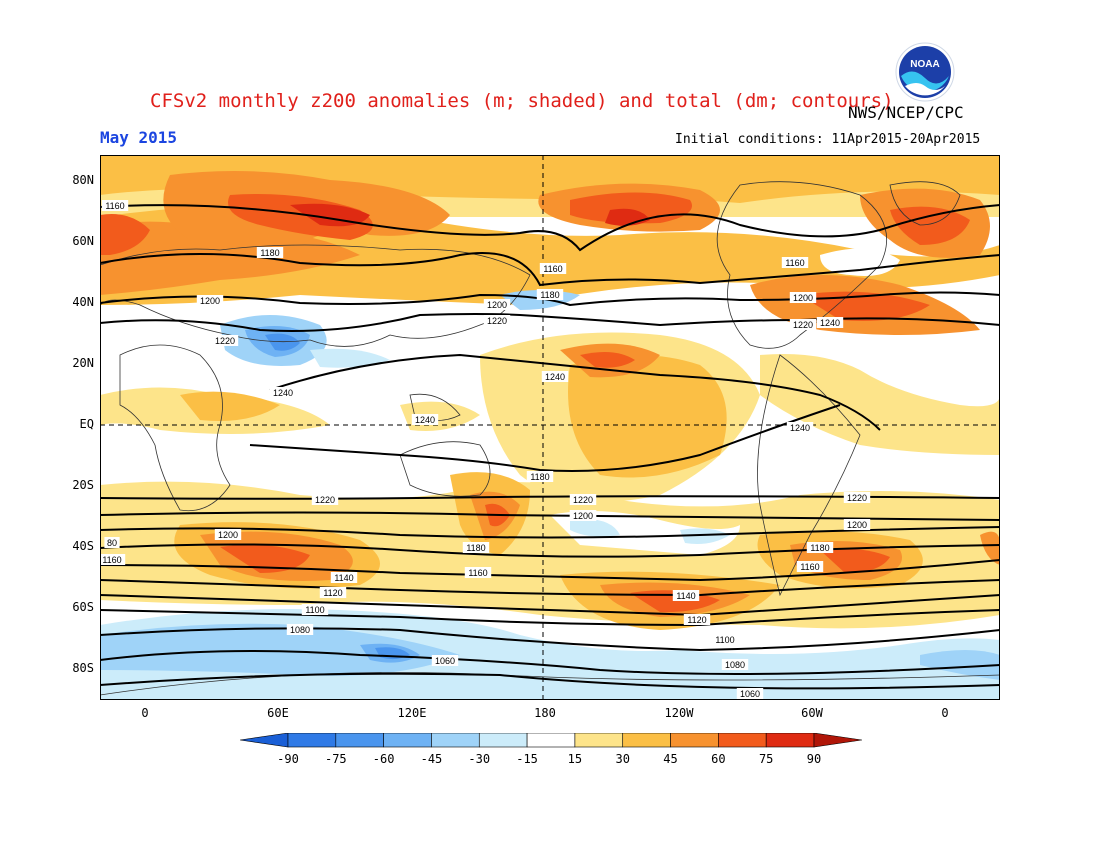 The height and width of the screenshot is (850, 1100). What do you see at coordinates (278, 713) in the screenshot?
I see `lon-label-60e: 60E` at bounding box center [278, 713].